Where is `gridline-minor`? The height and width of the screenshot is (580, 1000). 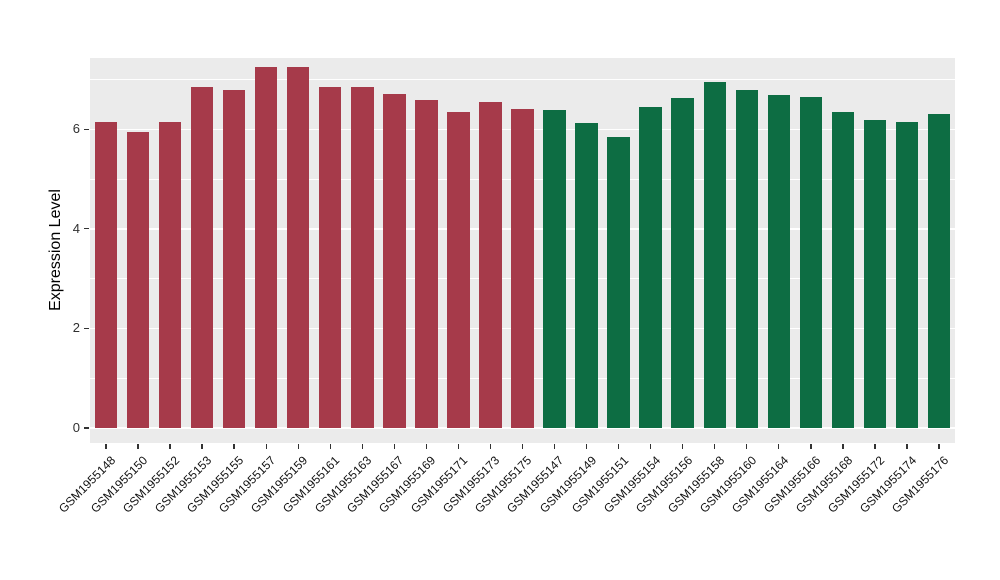
gridline-minor is located at coordinates (522, 79).